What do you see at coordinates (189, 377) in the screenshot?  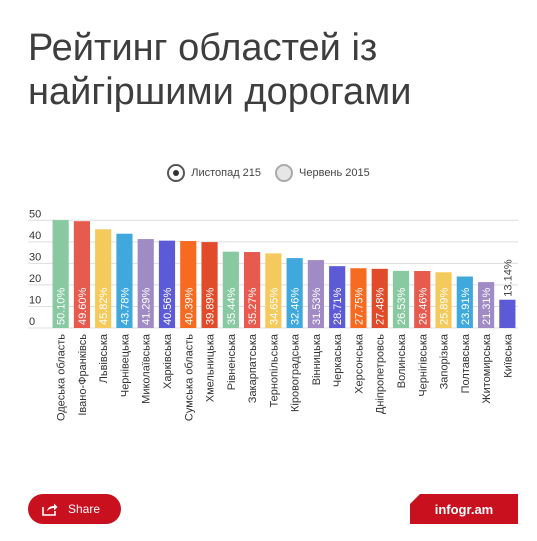 I see `x-tick-label: Сумська область` at bounding box center [189, 377].